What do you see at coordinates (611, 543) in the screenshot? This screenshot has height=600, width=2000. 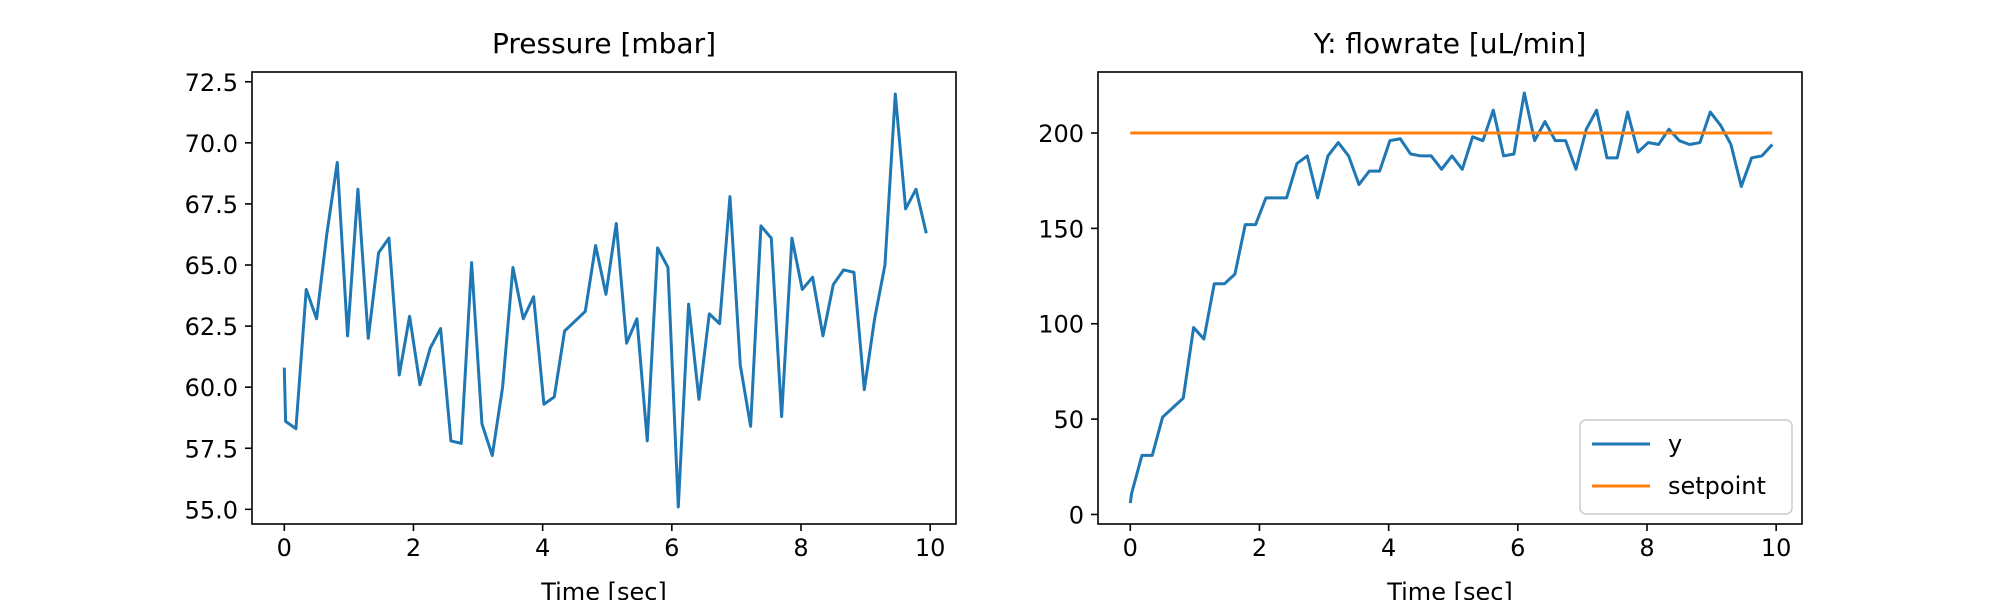 I see `x-ticks-pressure: 0 2 4 6 8 10` at bounding box center [611, 543].